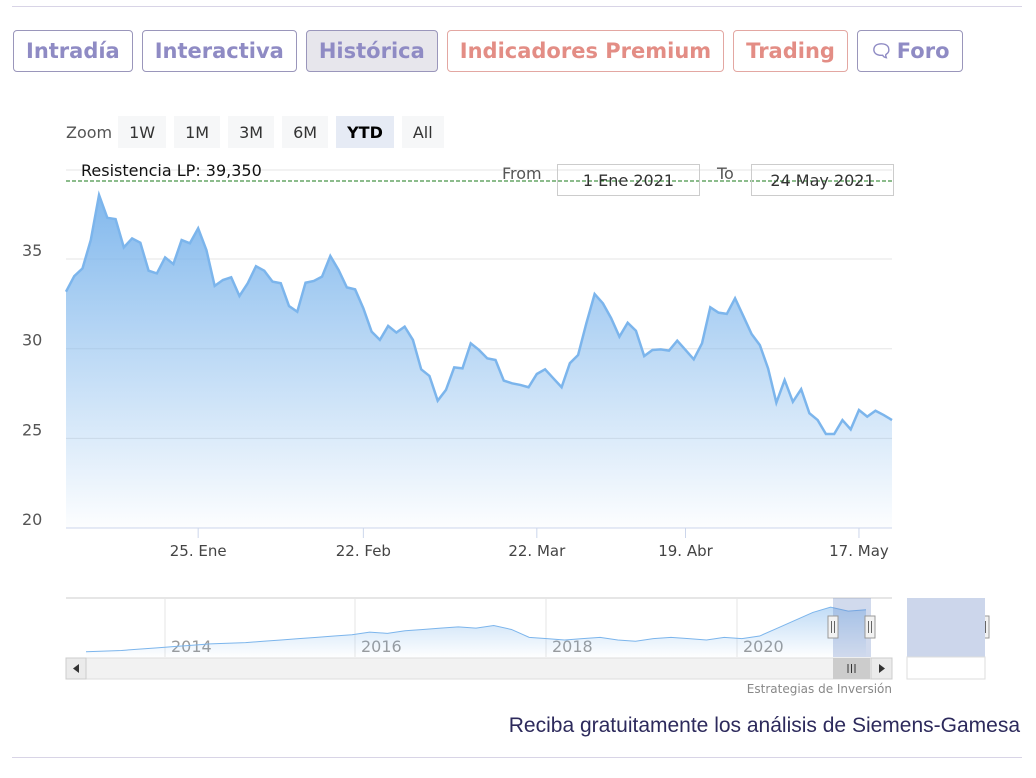  I want to click on tab-label: Indicadores Premium, so click(585, 51).